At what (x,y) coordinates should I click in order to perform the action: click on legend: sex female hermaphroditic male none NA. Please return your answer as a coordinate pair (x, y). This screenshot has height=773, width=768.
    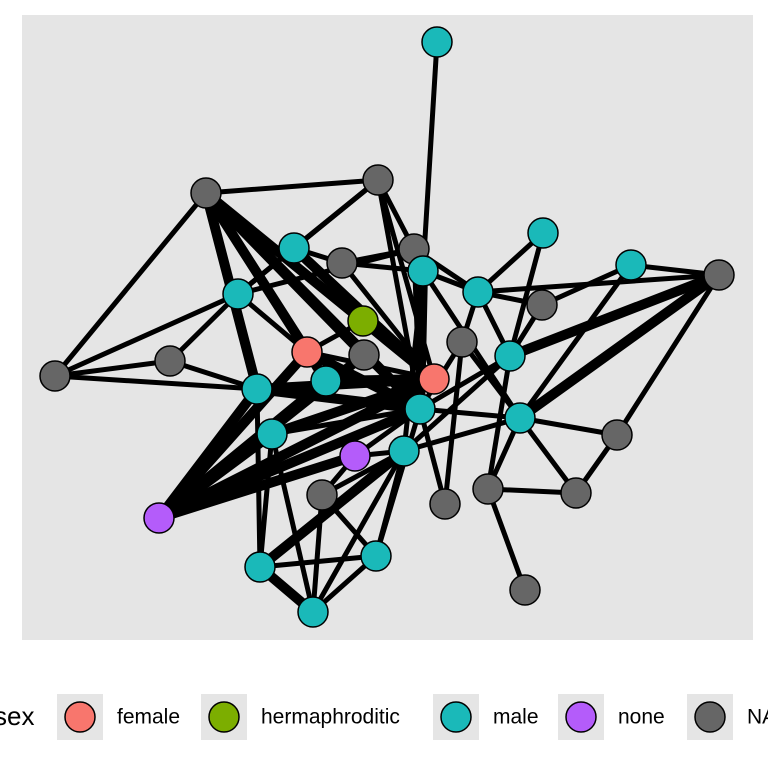
    Looking at the image, I should click on (384, 717).